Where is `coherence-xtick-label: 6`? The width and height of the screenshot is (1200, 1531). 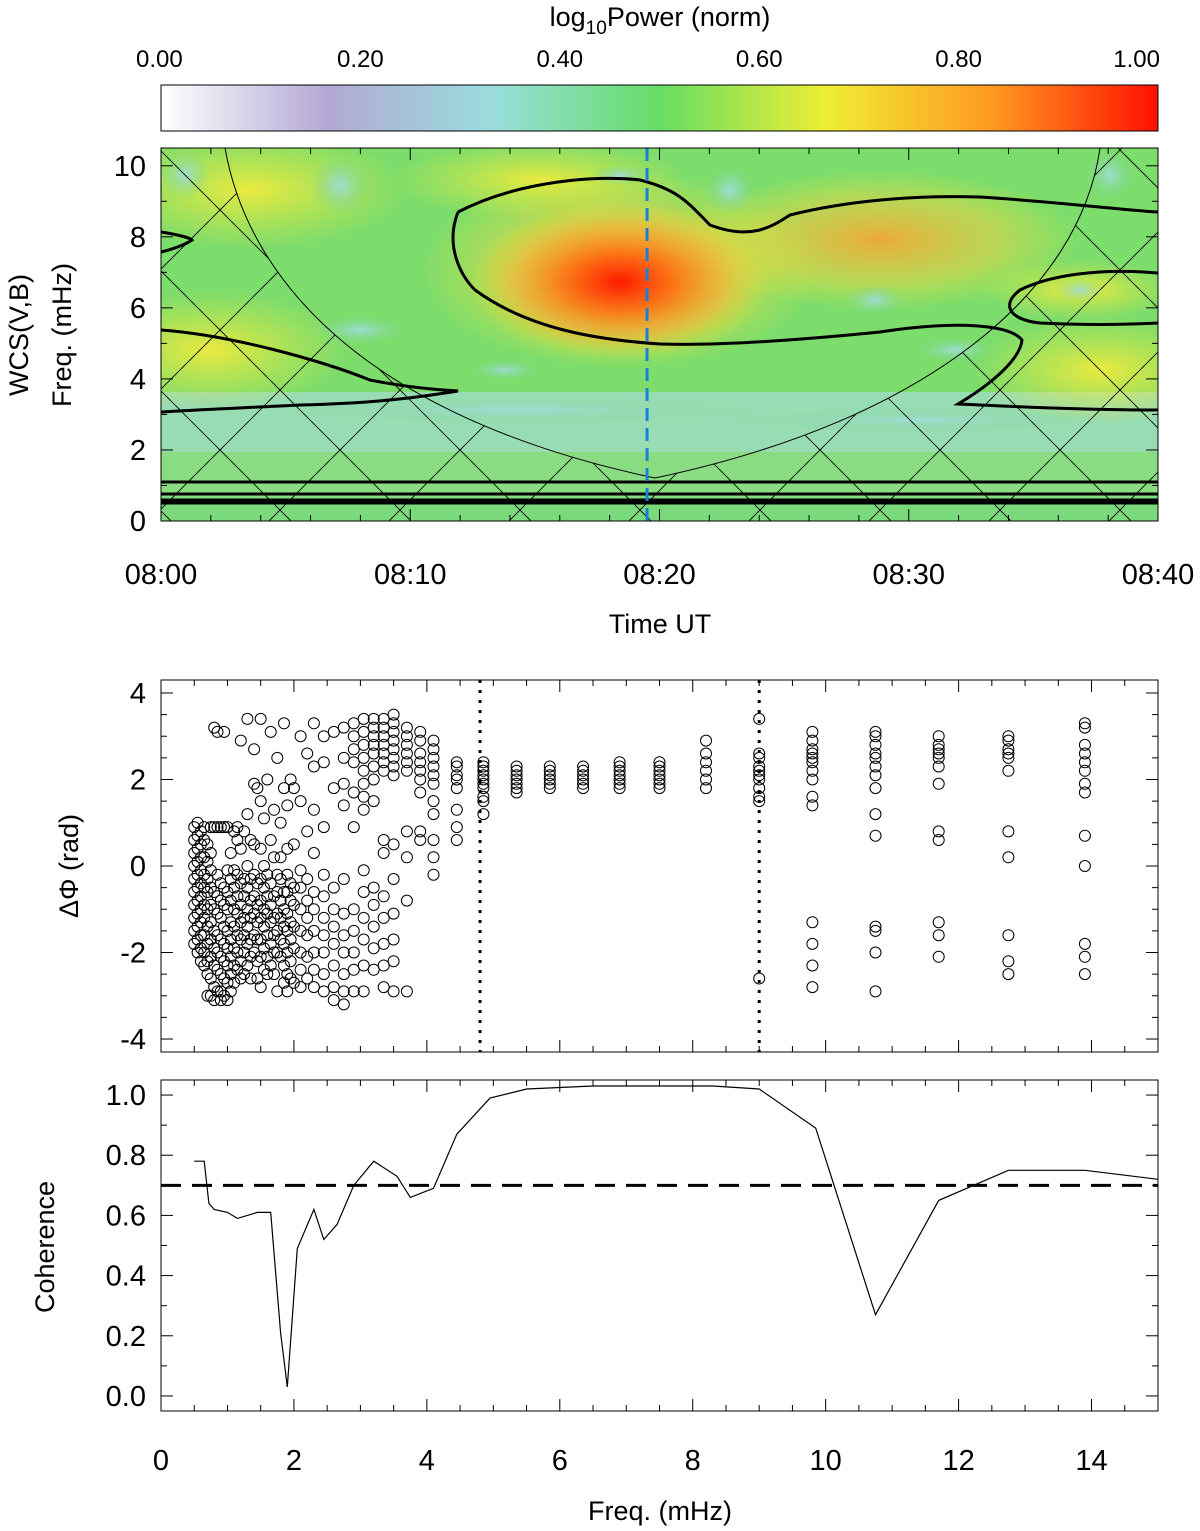
coherence-xtick-label: 6 is located at coordinates (560, 1461).